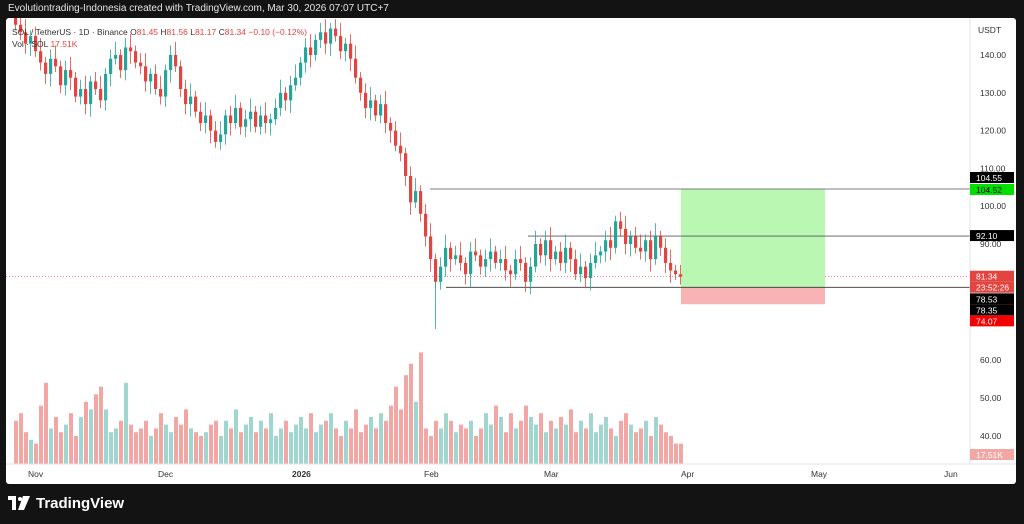 This screenshot has width=1024, height=524. What do you see at coordinates (66, 503) in the screenshot?
I see `tradingview-footer: TradingView` at bounding box center [66, 503].